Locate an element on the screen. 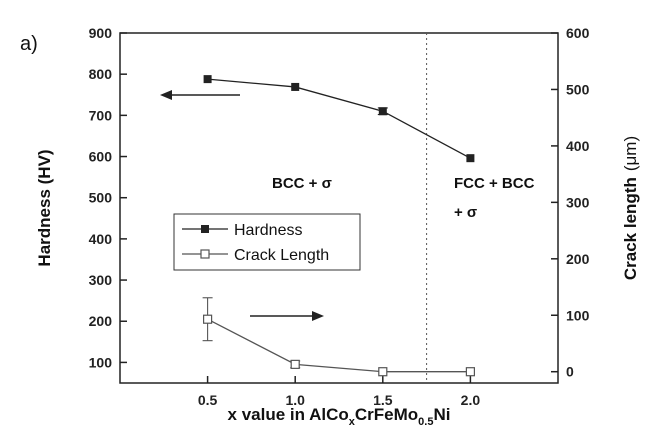  annotation-fcc-bcc: FCC + BCC is located at coordinates (494, 183).